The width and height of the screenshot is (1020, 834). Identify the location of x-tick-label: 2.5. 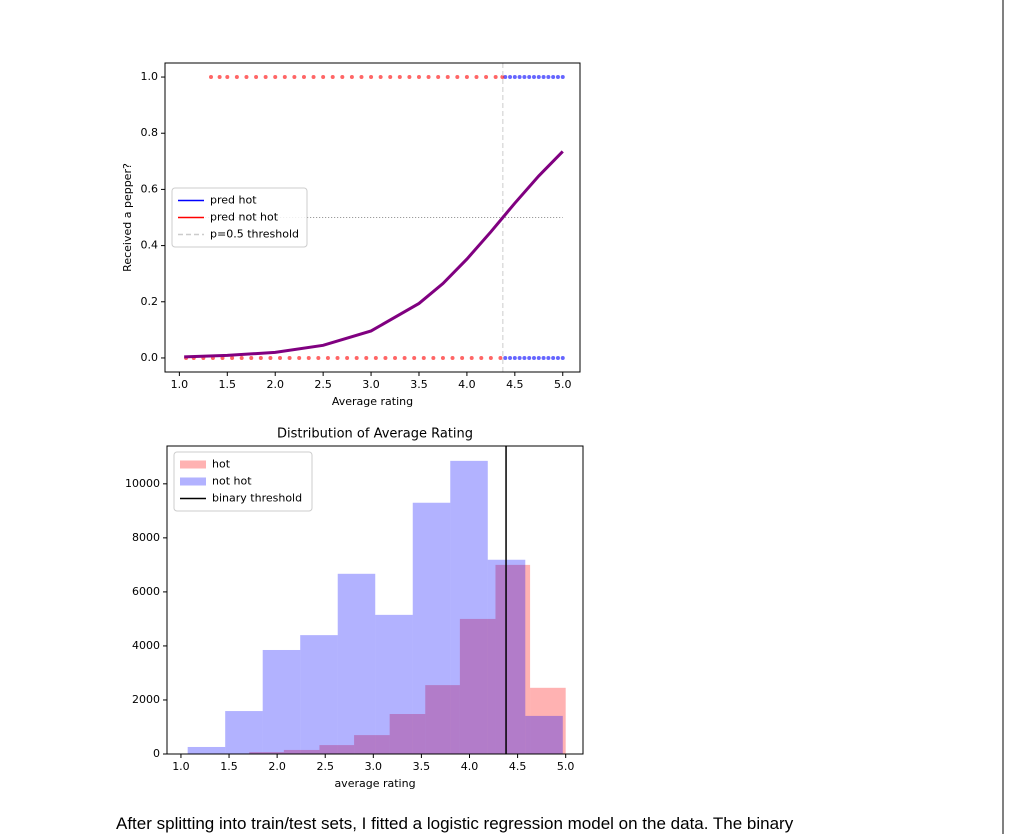
(325, 766).